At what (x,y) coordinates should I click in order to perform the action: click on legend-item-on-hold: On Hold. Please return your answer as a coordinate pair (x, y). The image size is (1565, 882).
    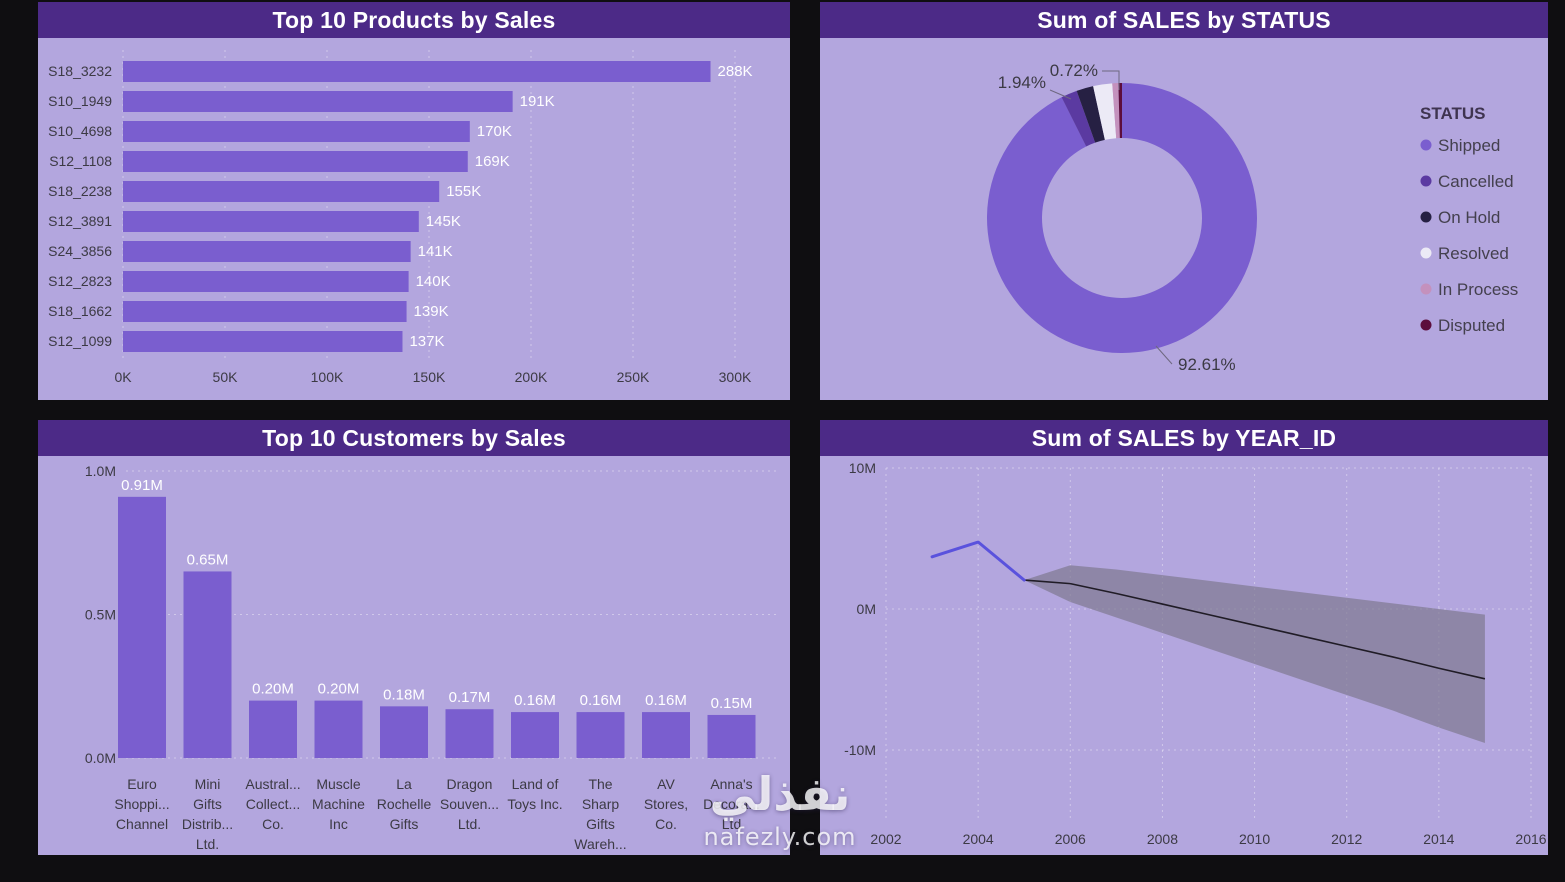
    Looking at the image, I should click on (1460, 217).